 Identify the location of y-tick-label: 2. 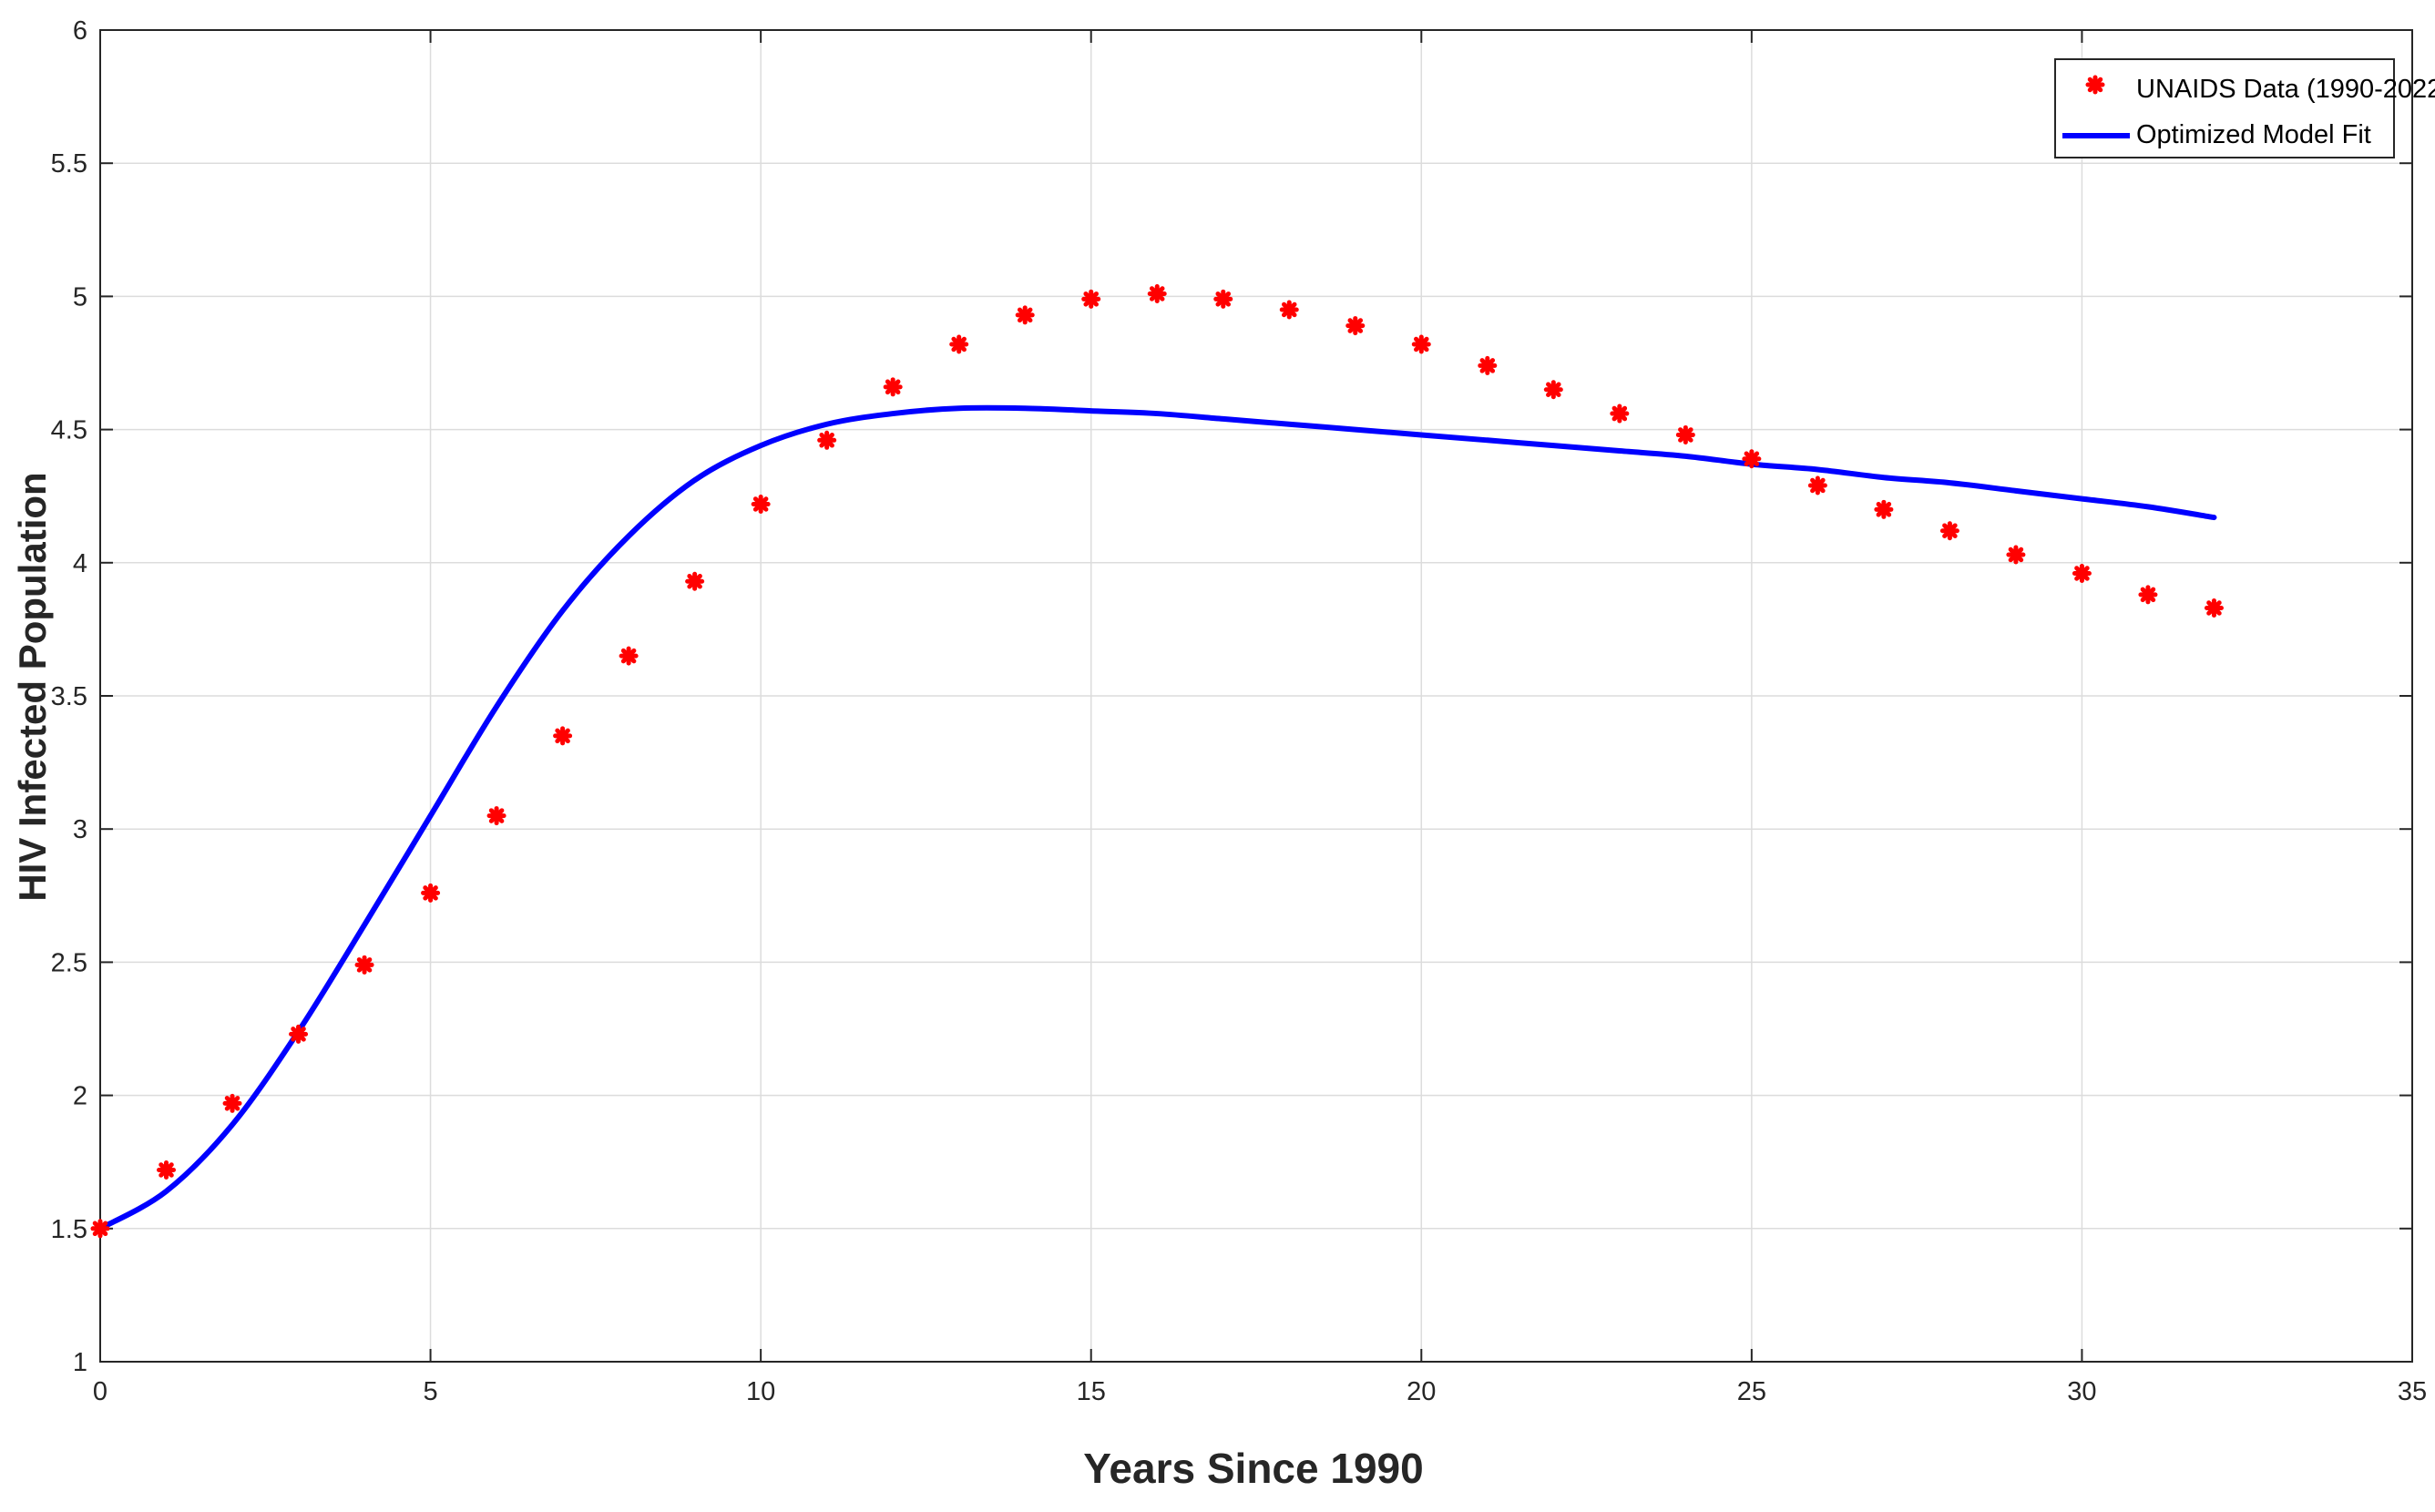
(80, 1096).